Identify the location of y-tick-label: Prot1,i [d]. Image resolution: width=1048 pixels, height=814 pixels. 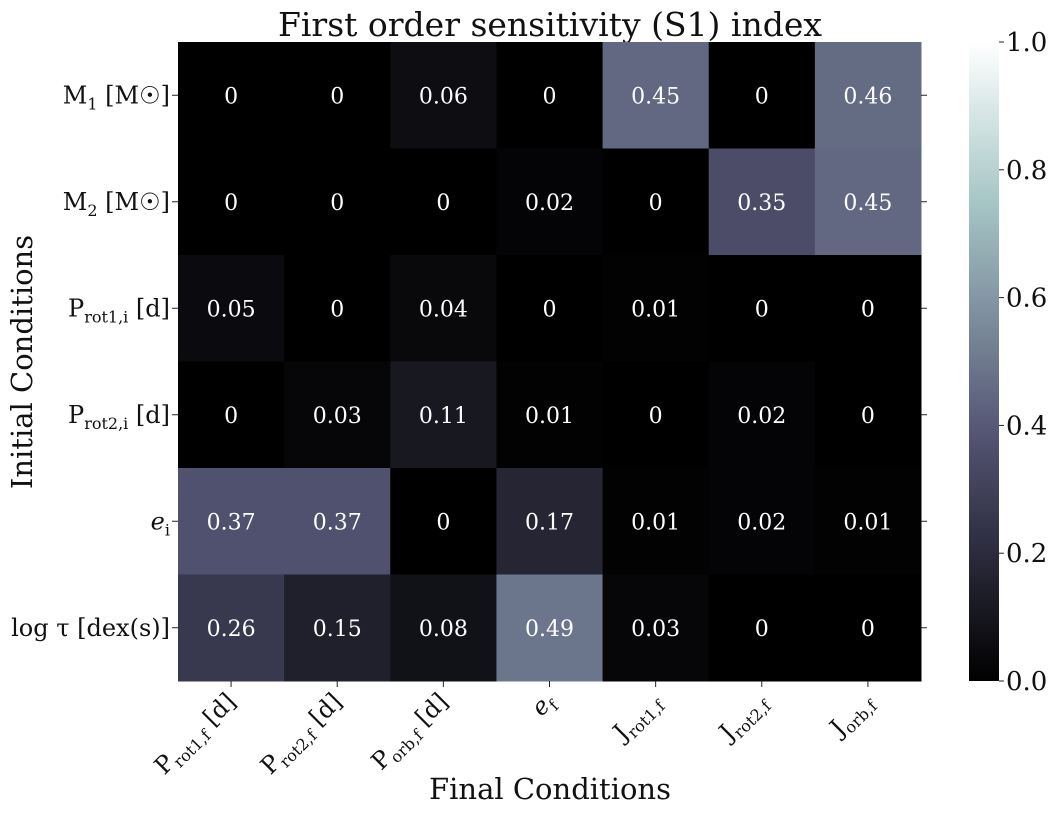
(119, 310).